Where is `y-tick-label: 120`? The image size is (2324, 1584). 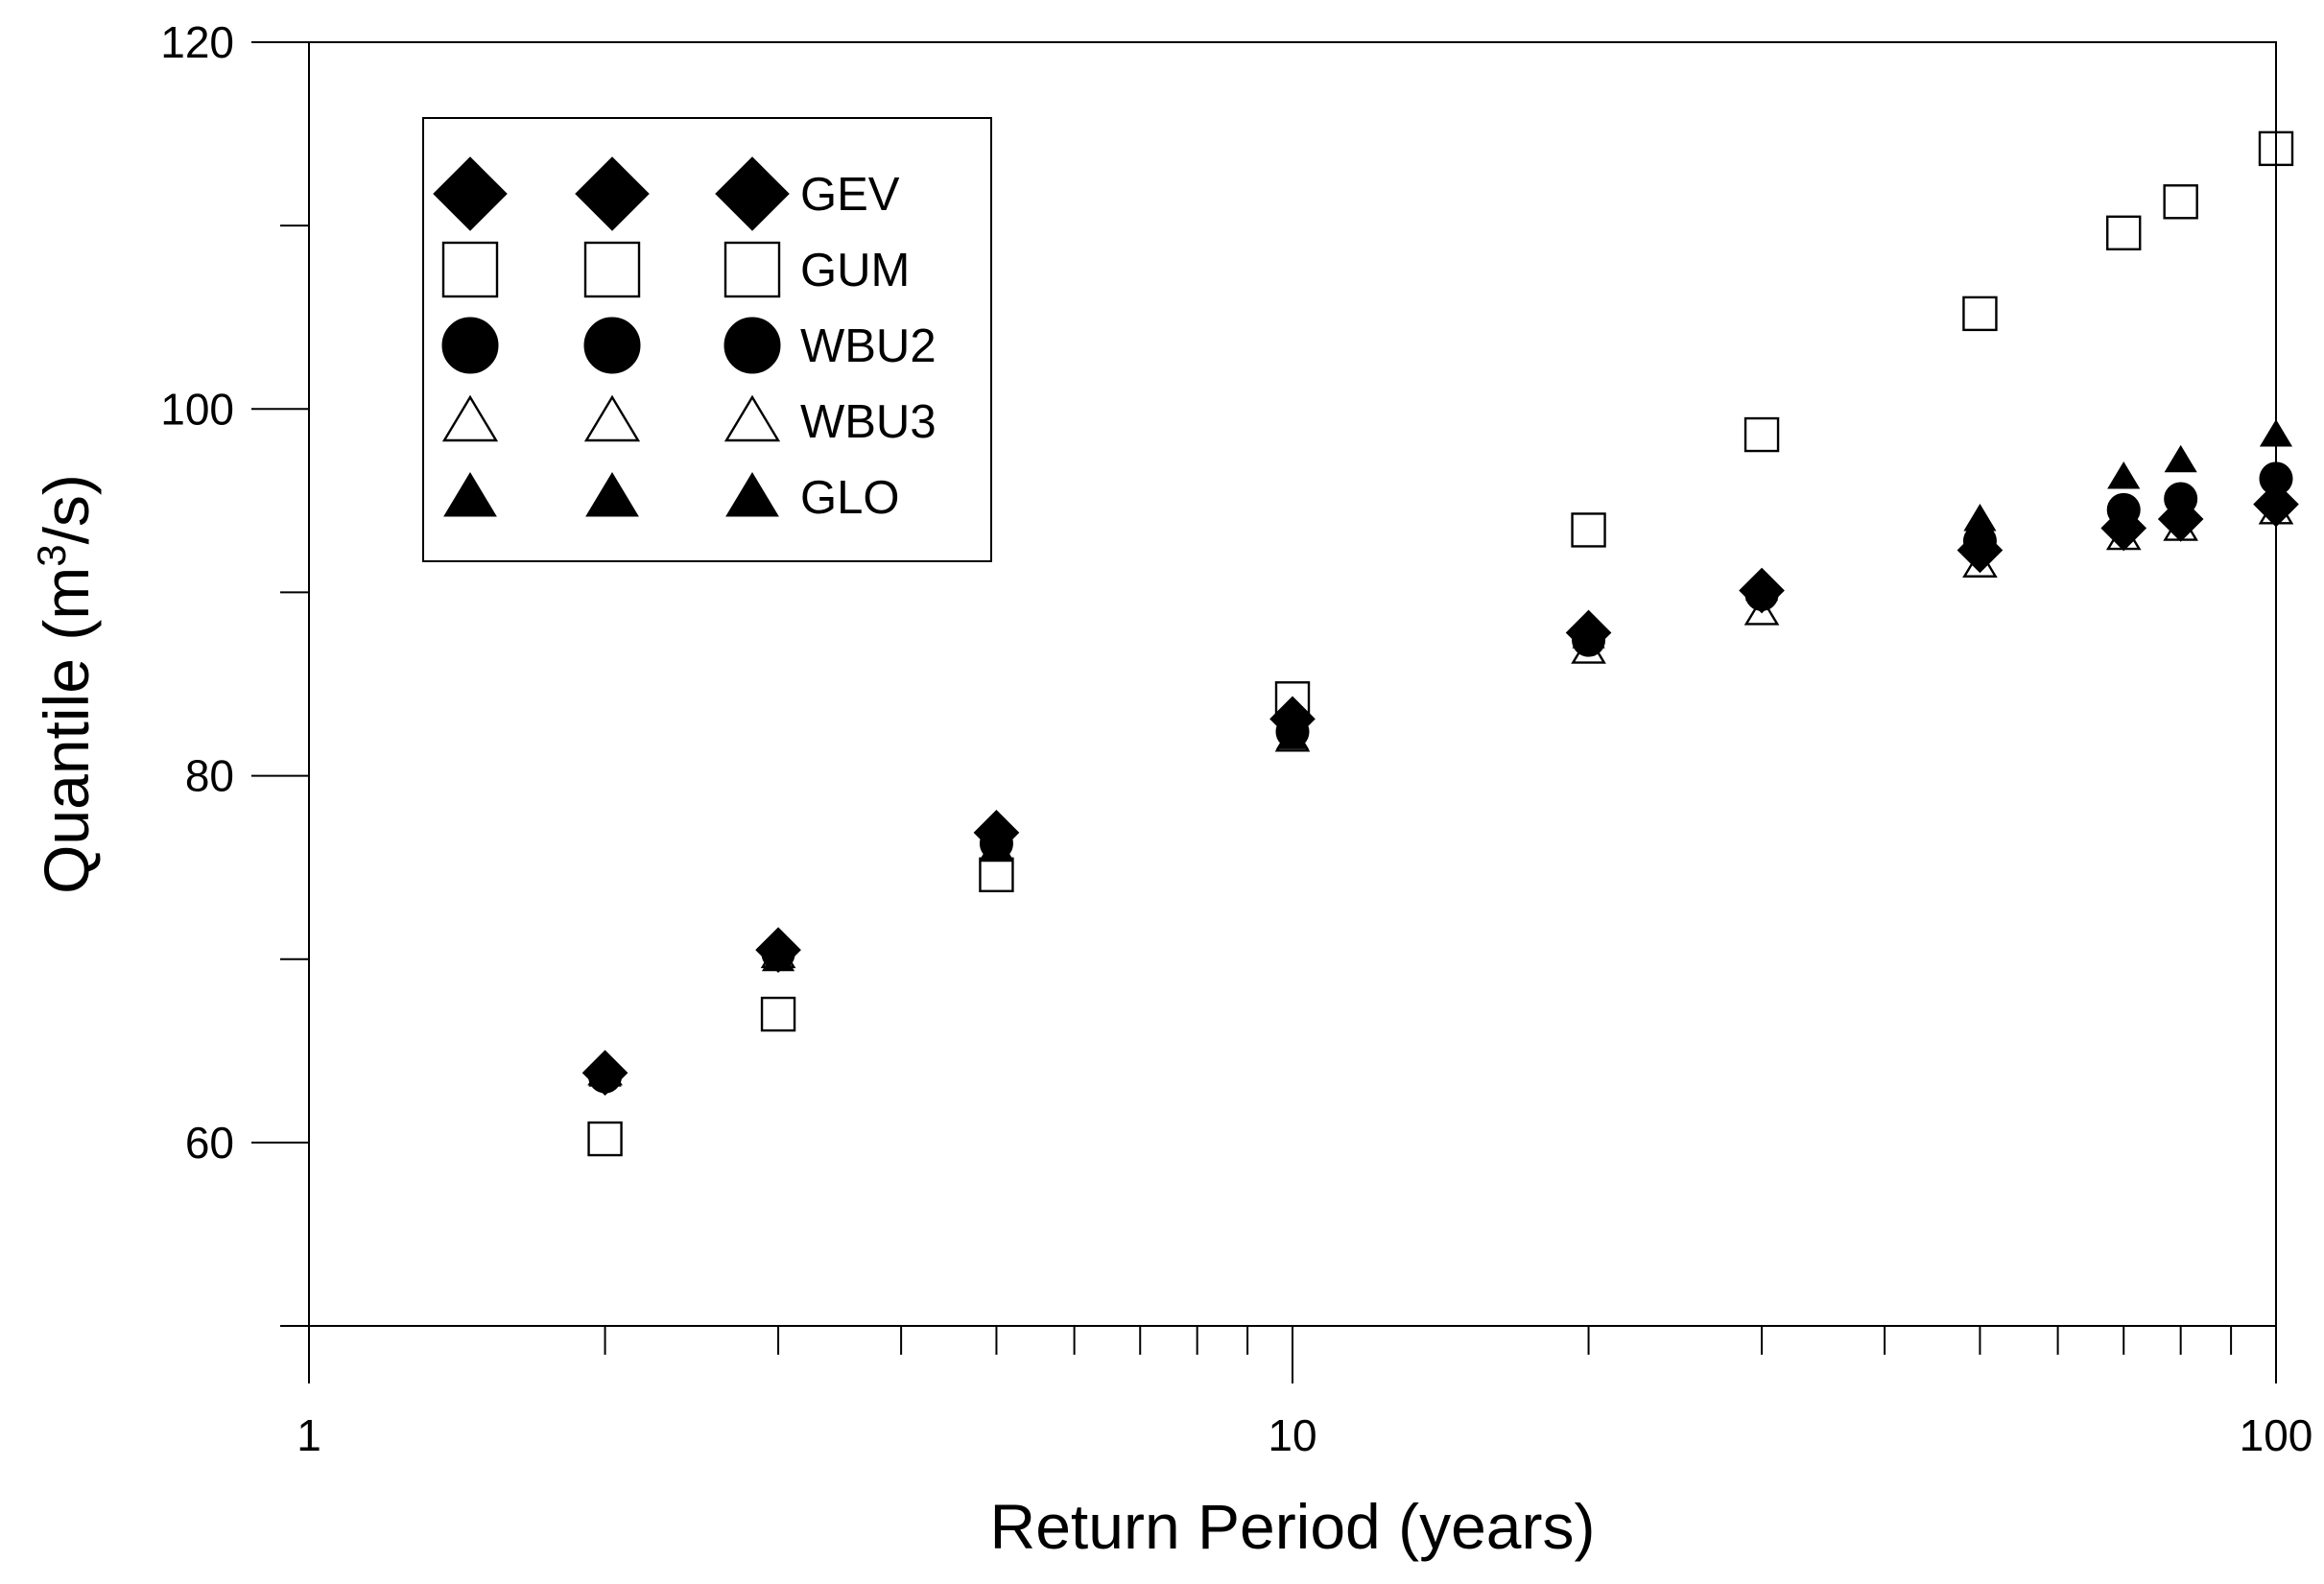
y-tick-label: 120 is located at coordinates (197, 42).